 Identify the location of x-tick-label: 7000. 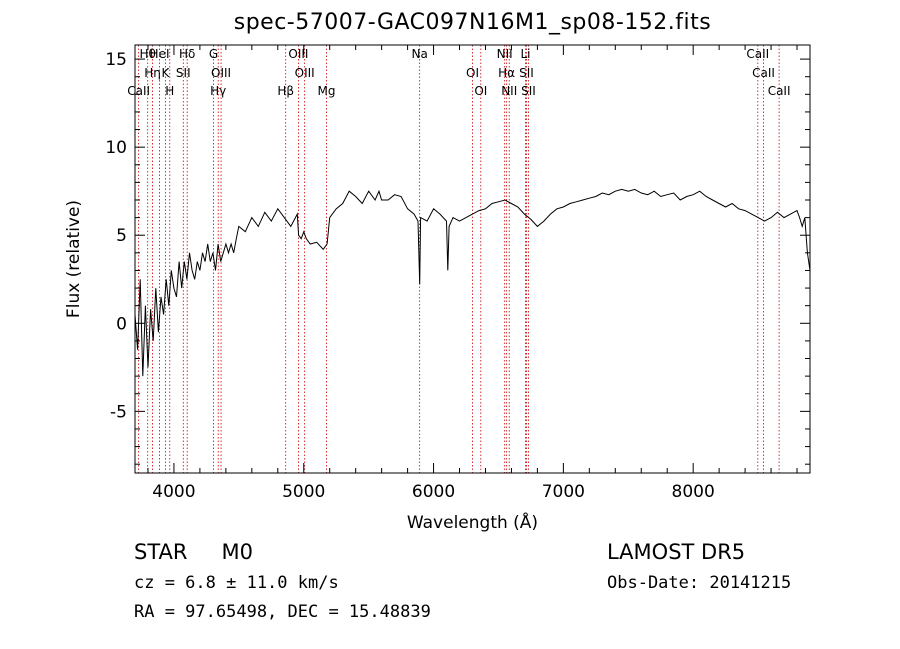
(563, 492).